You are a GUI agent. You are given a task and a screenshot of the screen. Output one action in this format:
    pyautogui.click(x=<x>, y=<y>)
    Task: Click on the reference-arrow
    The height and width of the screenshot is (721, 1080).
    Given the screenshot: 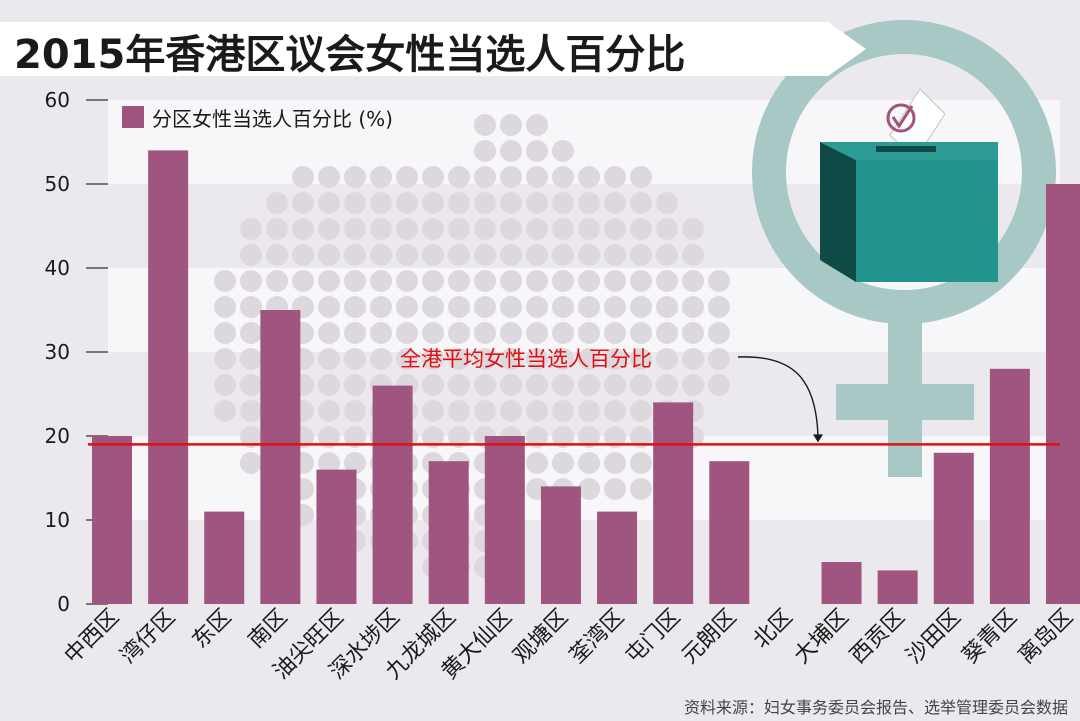 What is the action you would take?
    pyautogui.click(x=778, y=396)
    